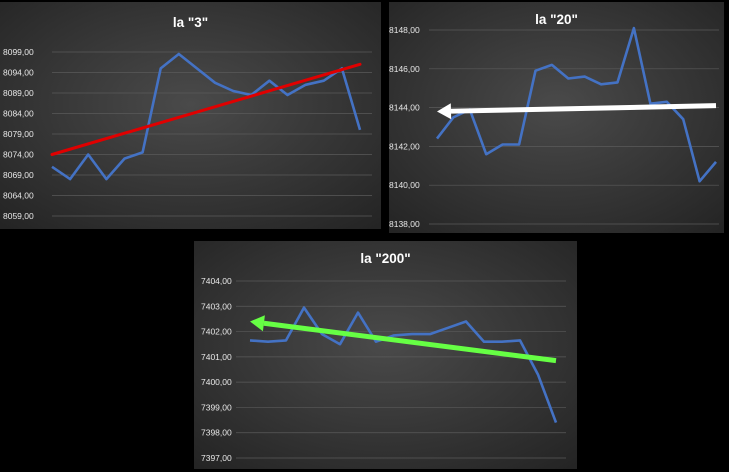 This screenshot has height=472, width=729. What do you see at coordinates (216, 306) in the screenshot?
I see `y-tick-label: 7403,00` at bounding box center [216, 306].